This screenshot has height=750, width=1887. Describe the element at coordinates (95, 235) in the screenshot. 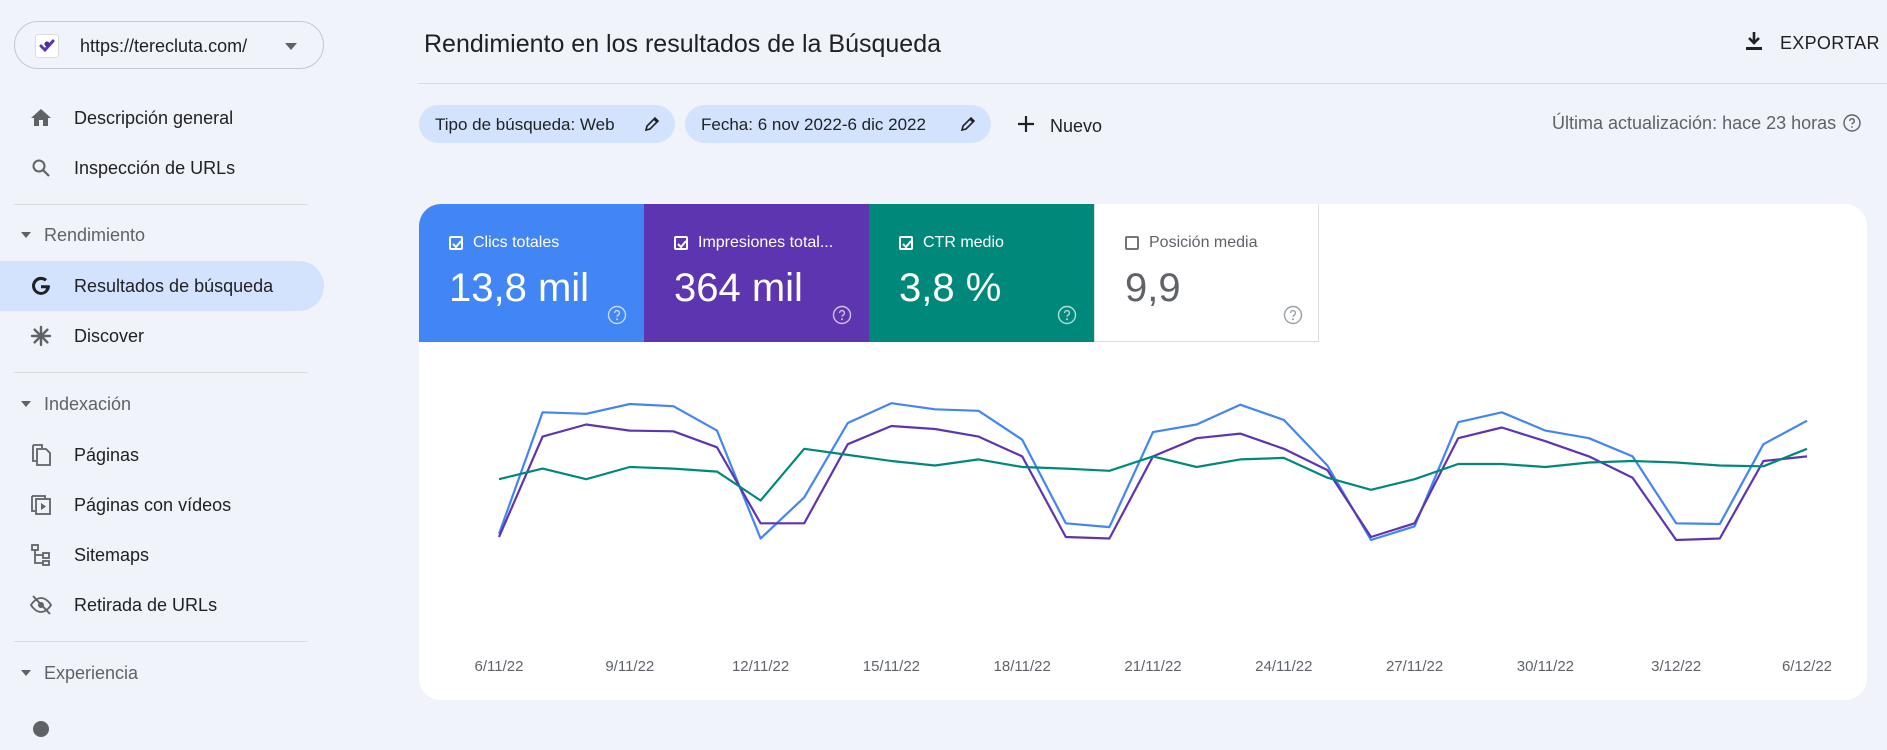

I see `section-label: Rendimiento` at that location.